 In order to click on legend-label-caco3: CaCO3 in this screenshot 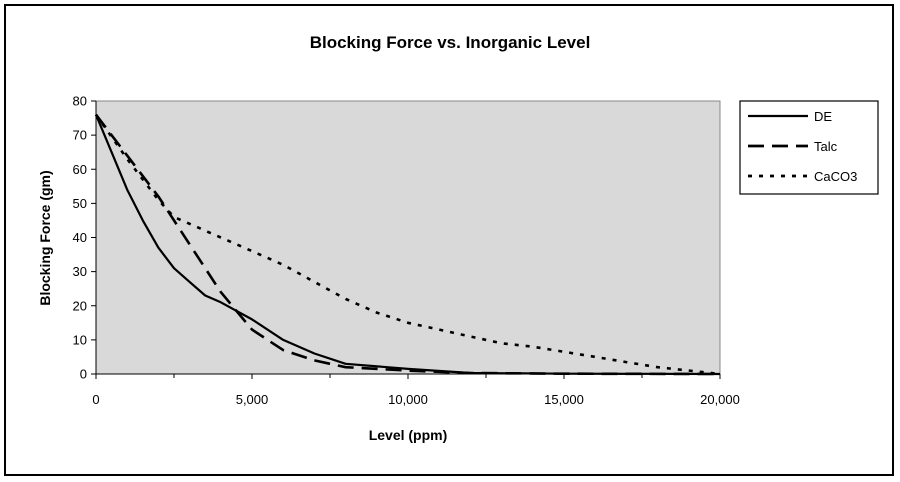, I will do `click(835, 176)`.